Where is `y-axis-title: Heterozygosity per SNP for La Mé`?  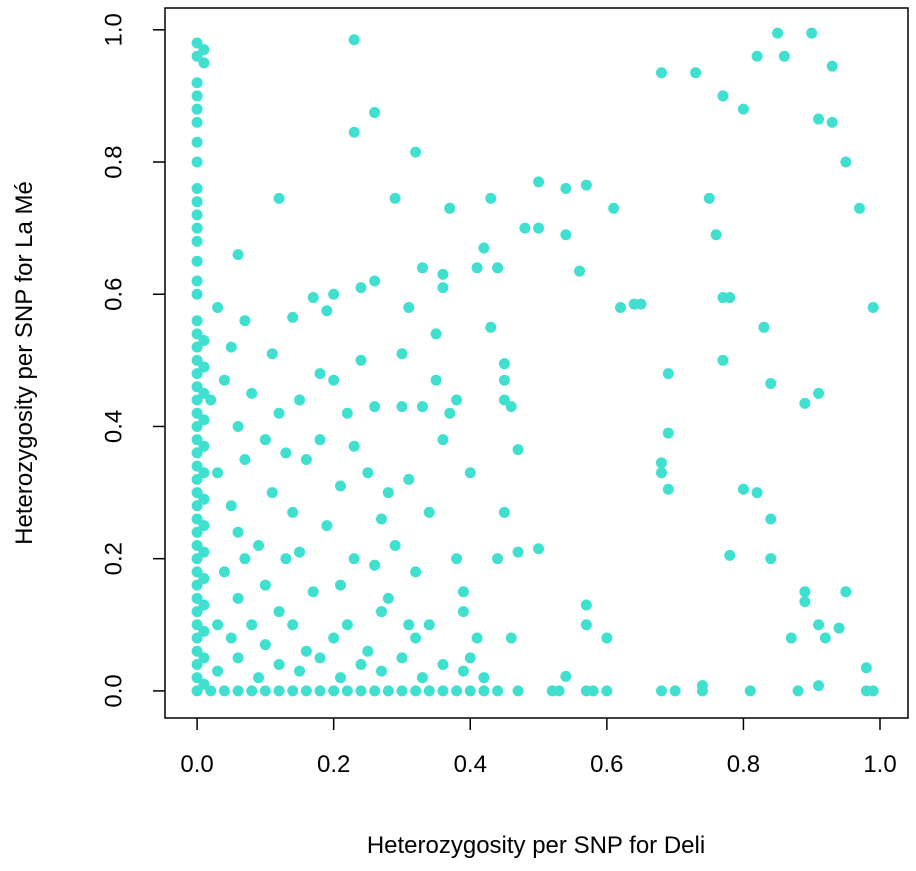
y-axis-title: Heterozygosity per SNP for La Mé is located at coordinates (24, 363).